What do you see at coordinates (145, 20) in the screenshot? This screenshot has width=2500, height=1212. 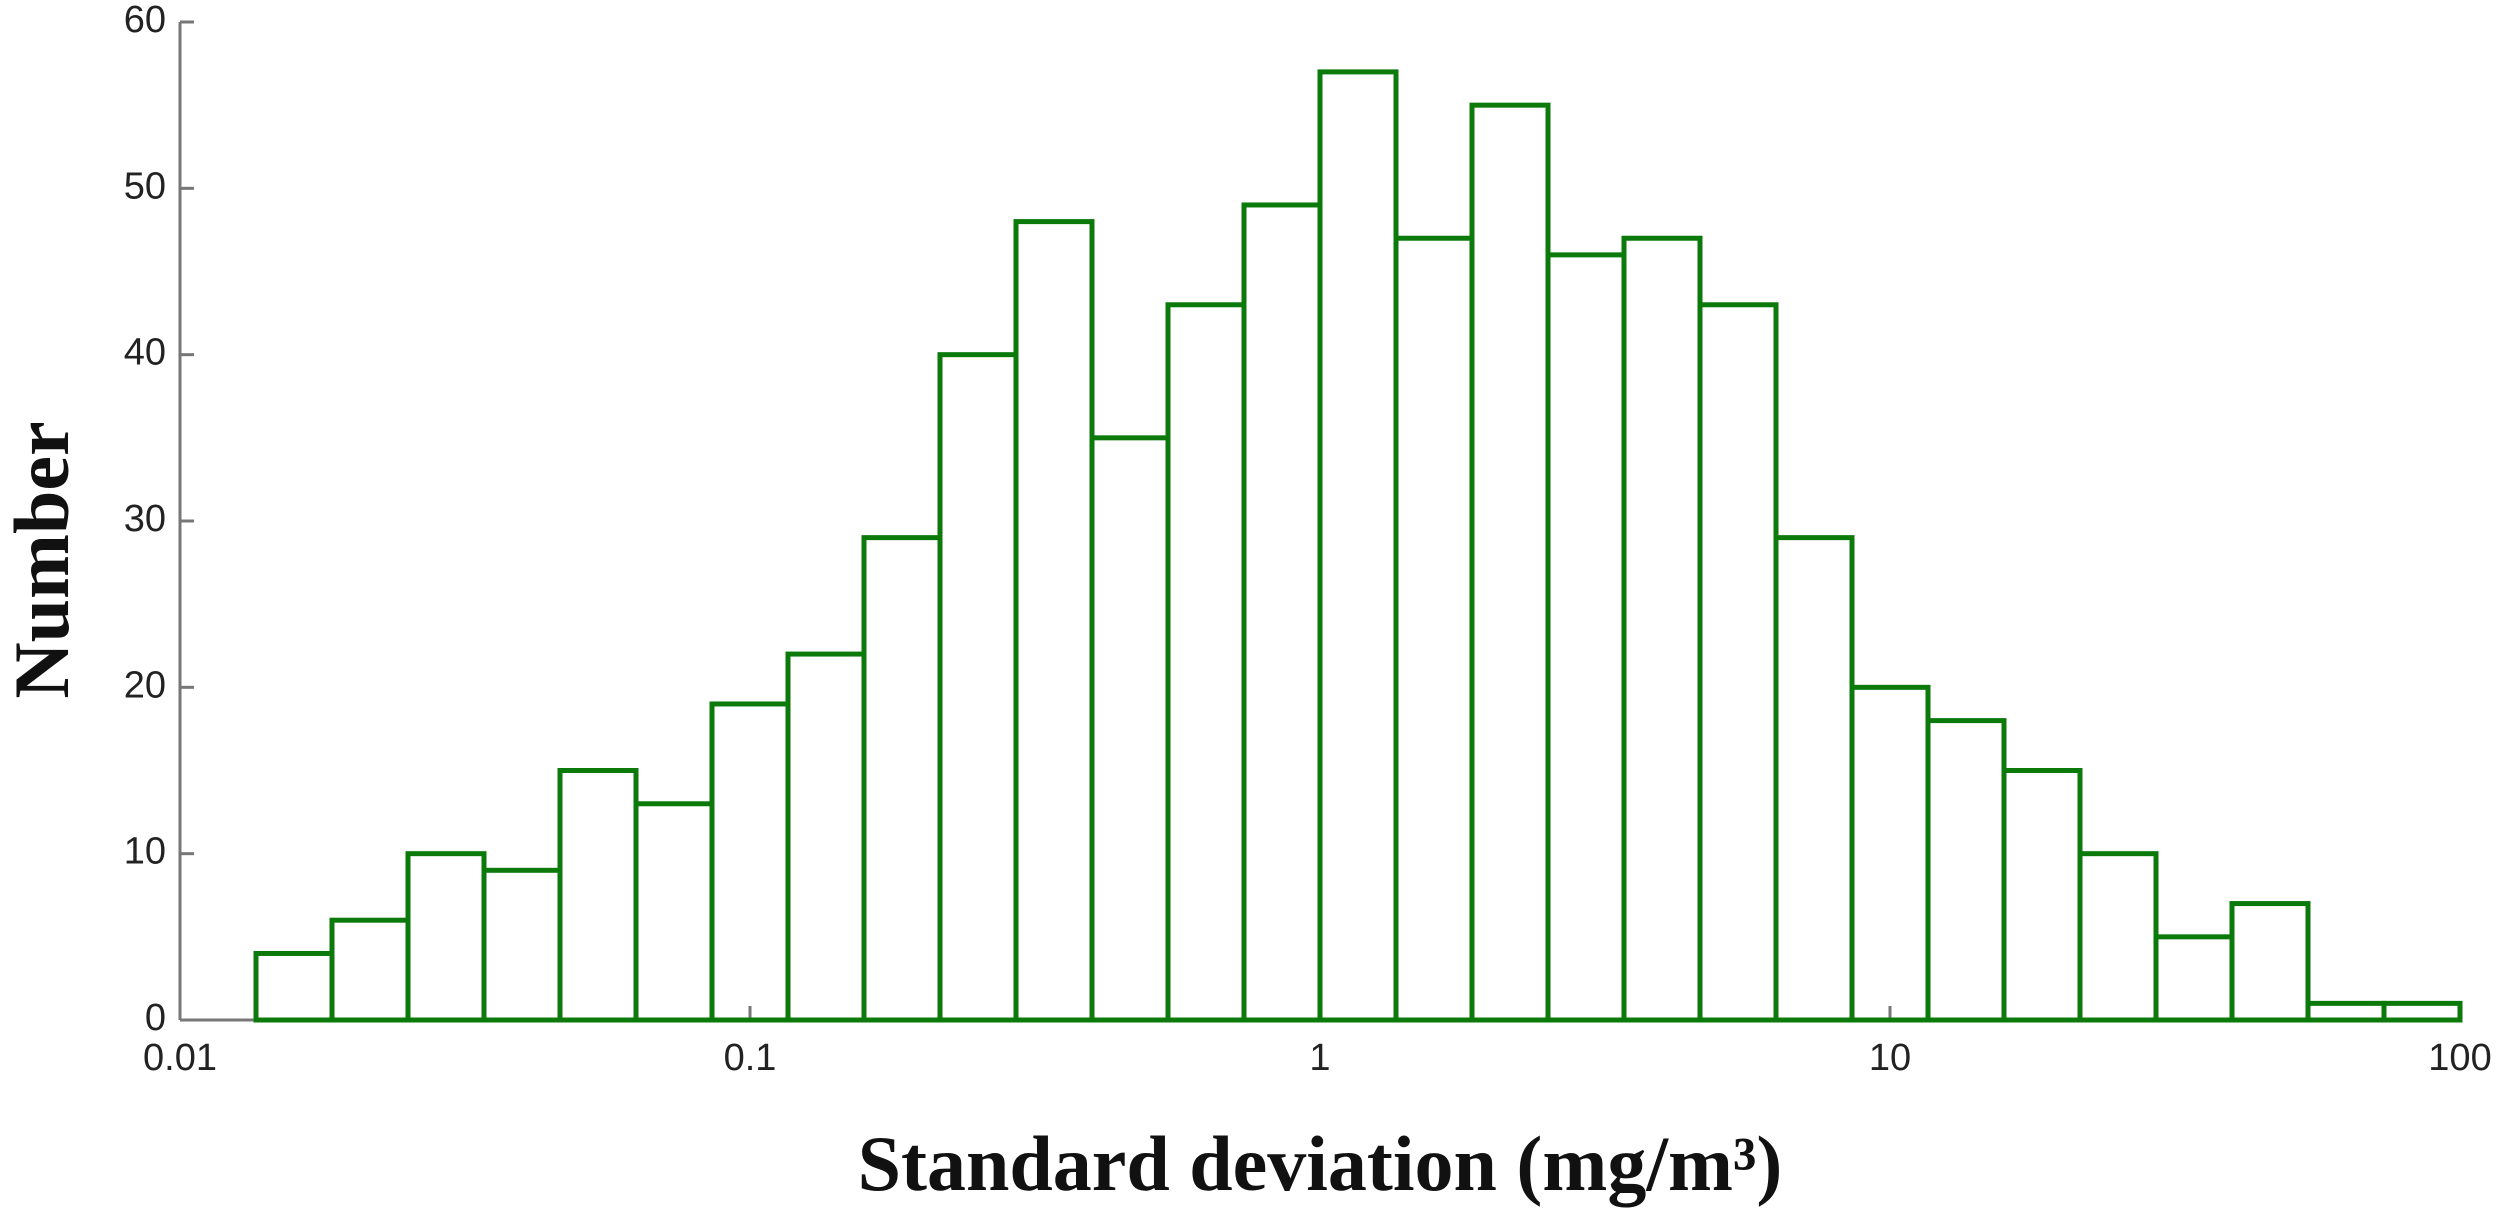 I see `y-tick-label: 60` at bounding box center [145, 20].